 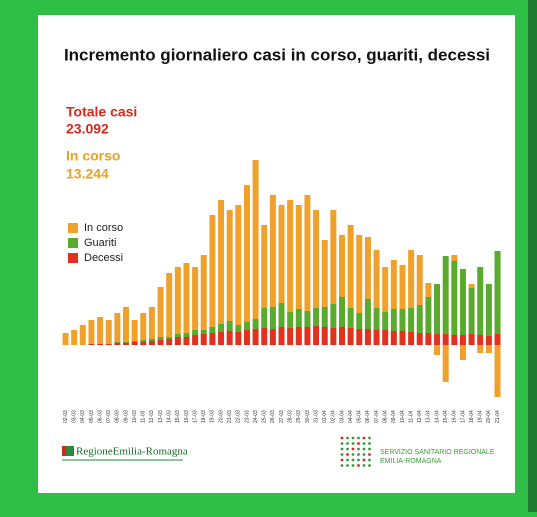 What do you see at coordinates (100, 416) in the screenshot?
I see `x-tick-label: 06-03` at bounding box center [100, 416].